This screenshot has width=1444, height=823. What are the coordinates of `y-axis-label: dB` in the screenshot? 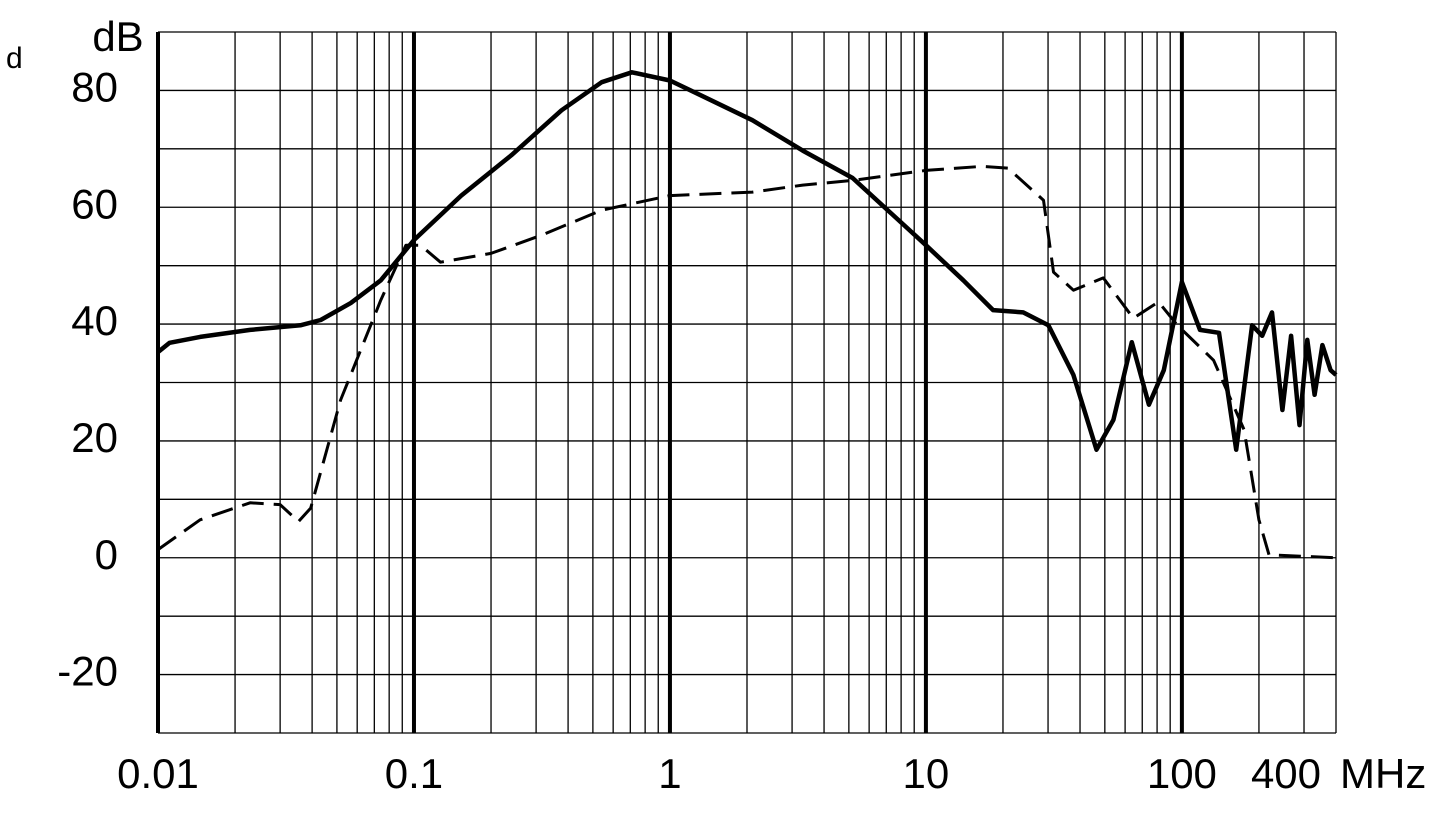 It's located at (117, 36).